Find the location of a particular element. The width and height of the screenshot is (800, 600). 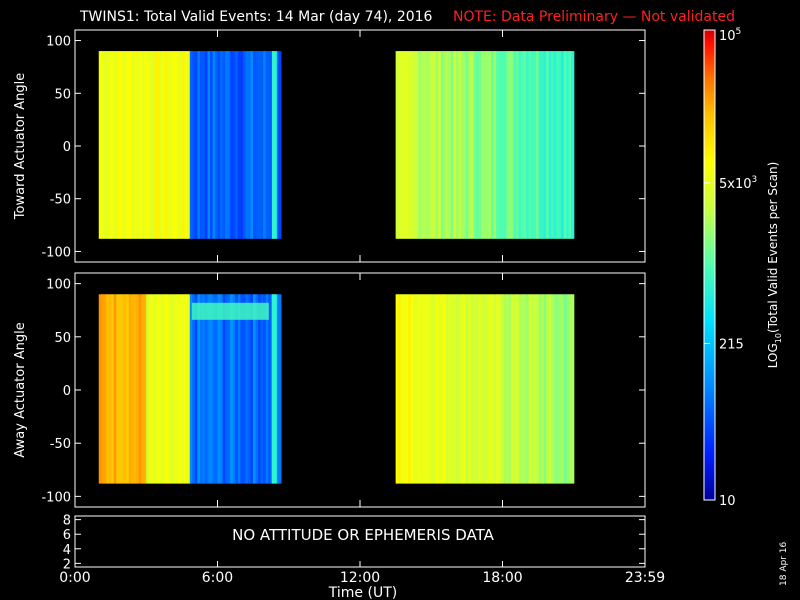

x-tick-label: 12:00 is located at coordinates (360, 578).